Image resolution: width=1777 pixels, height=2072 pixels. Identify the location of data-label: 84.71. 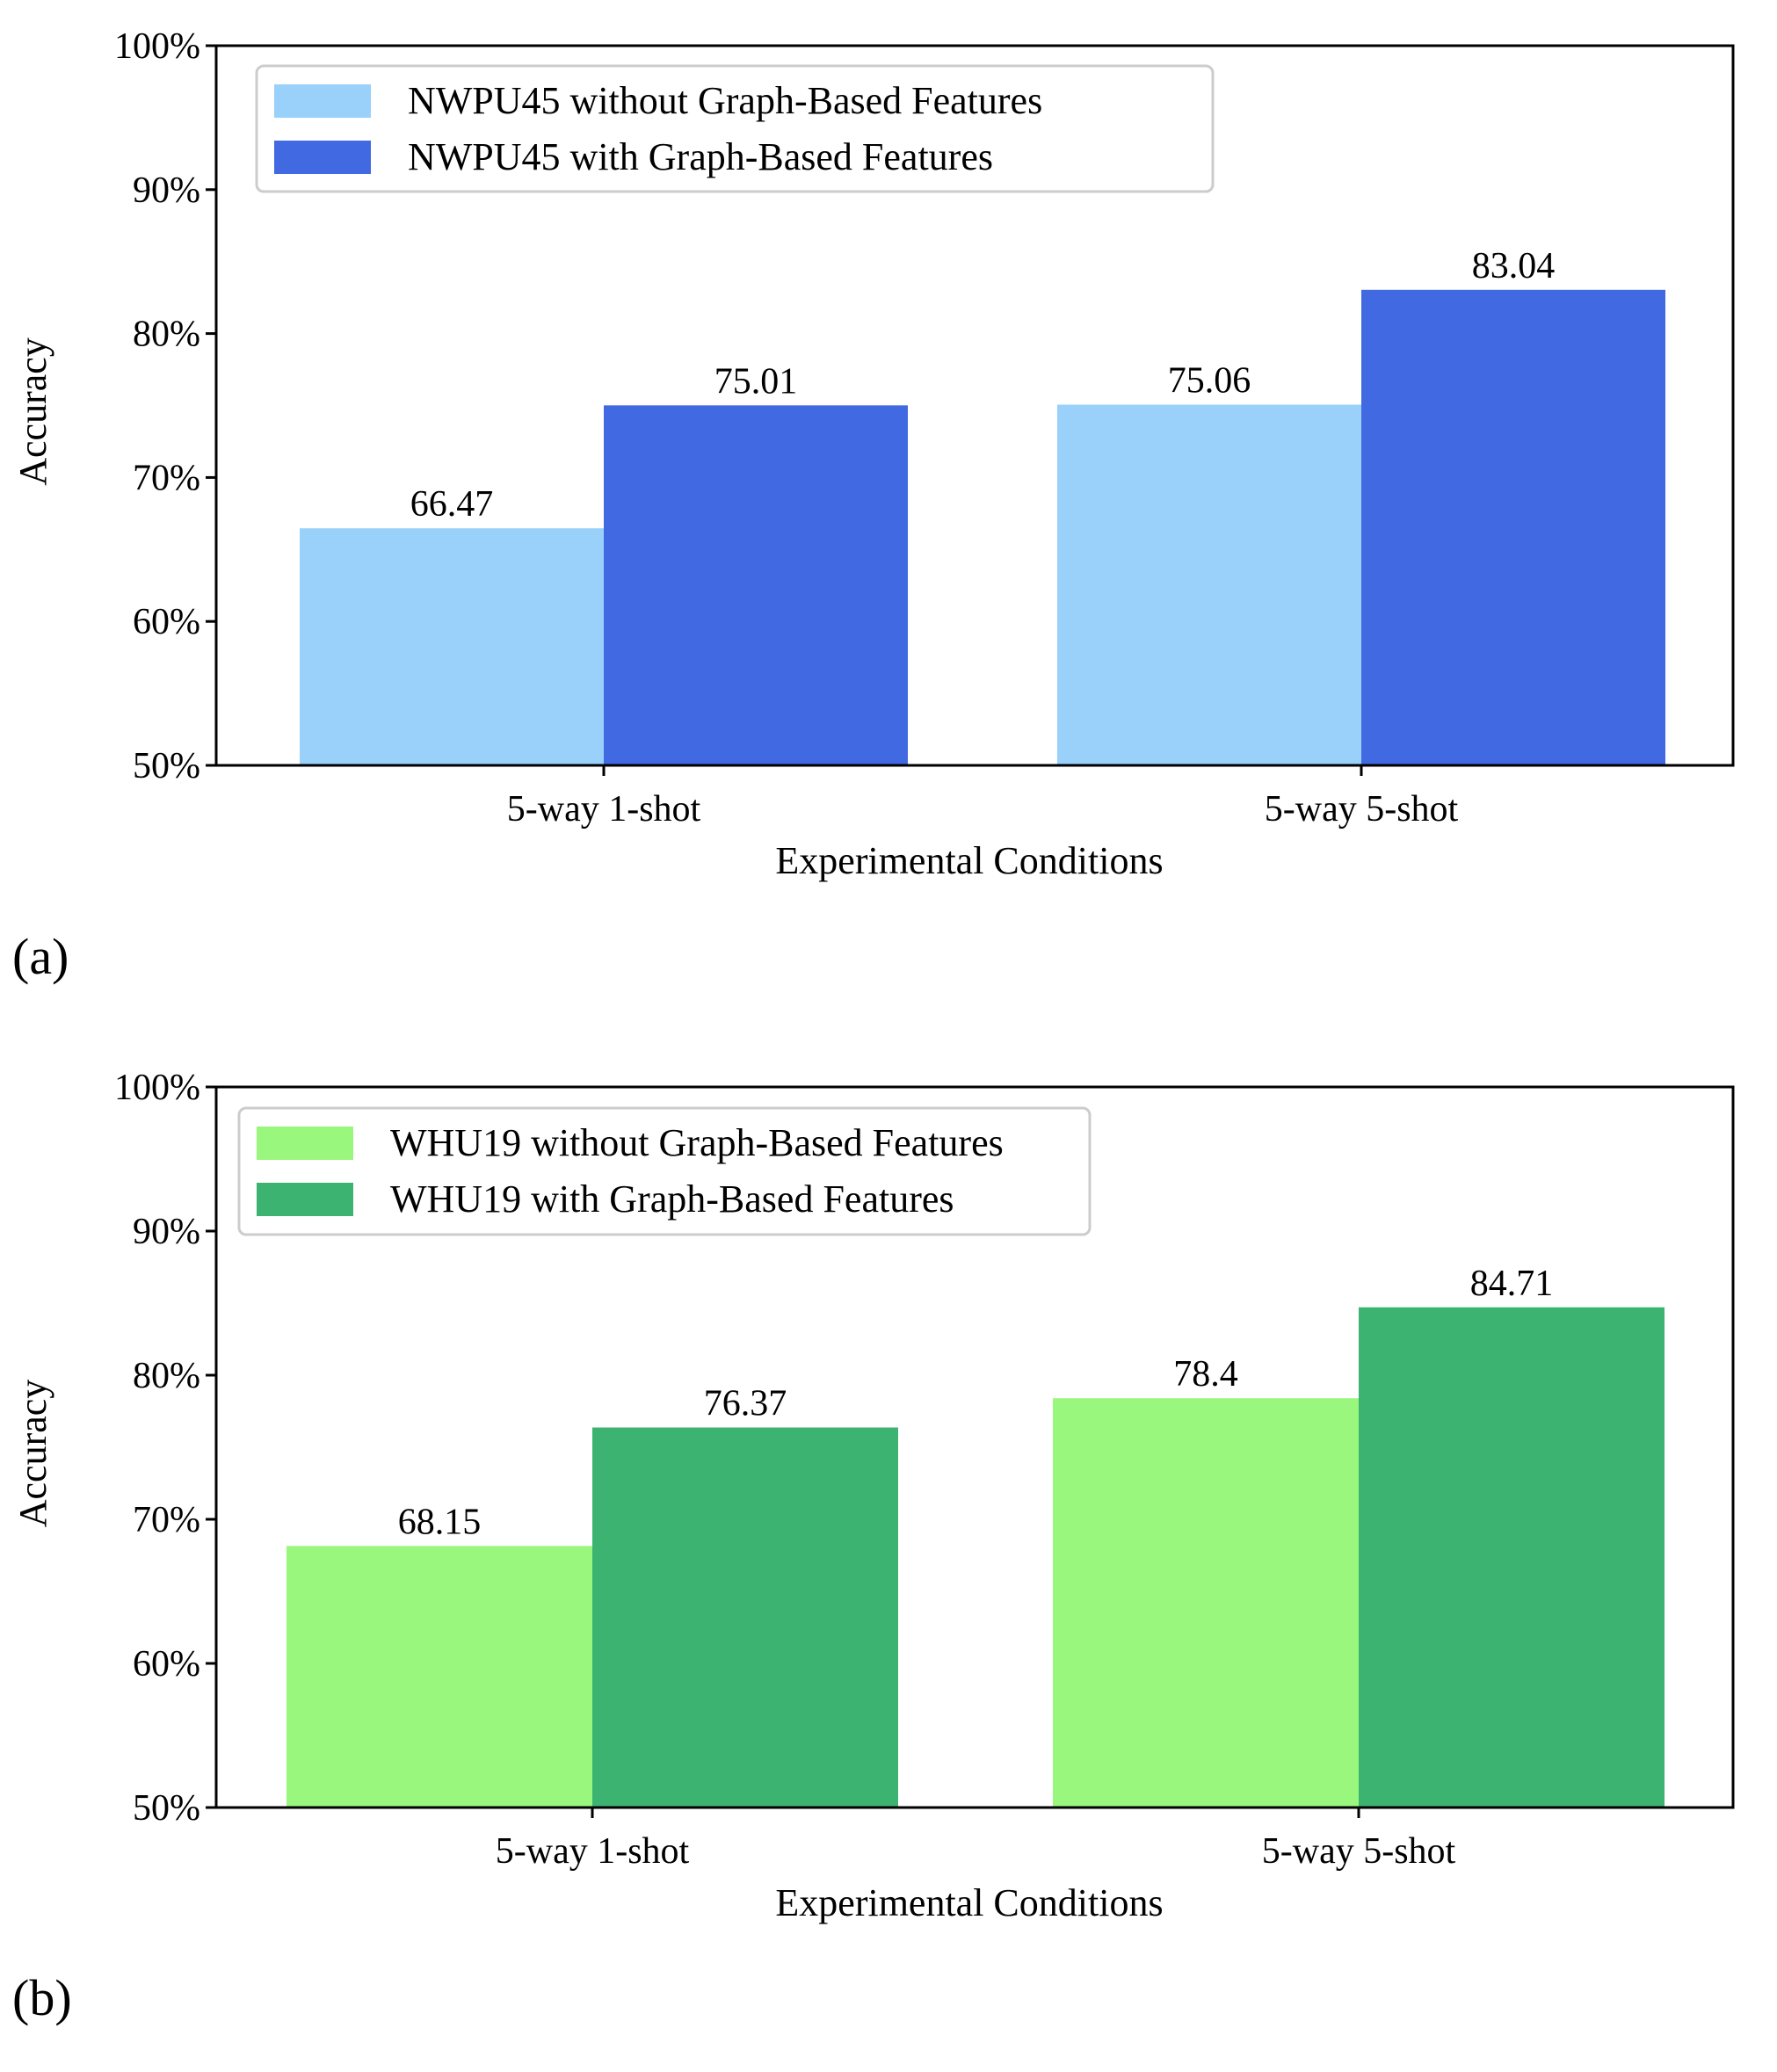
(1512, 1284).